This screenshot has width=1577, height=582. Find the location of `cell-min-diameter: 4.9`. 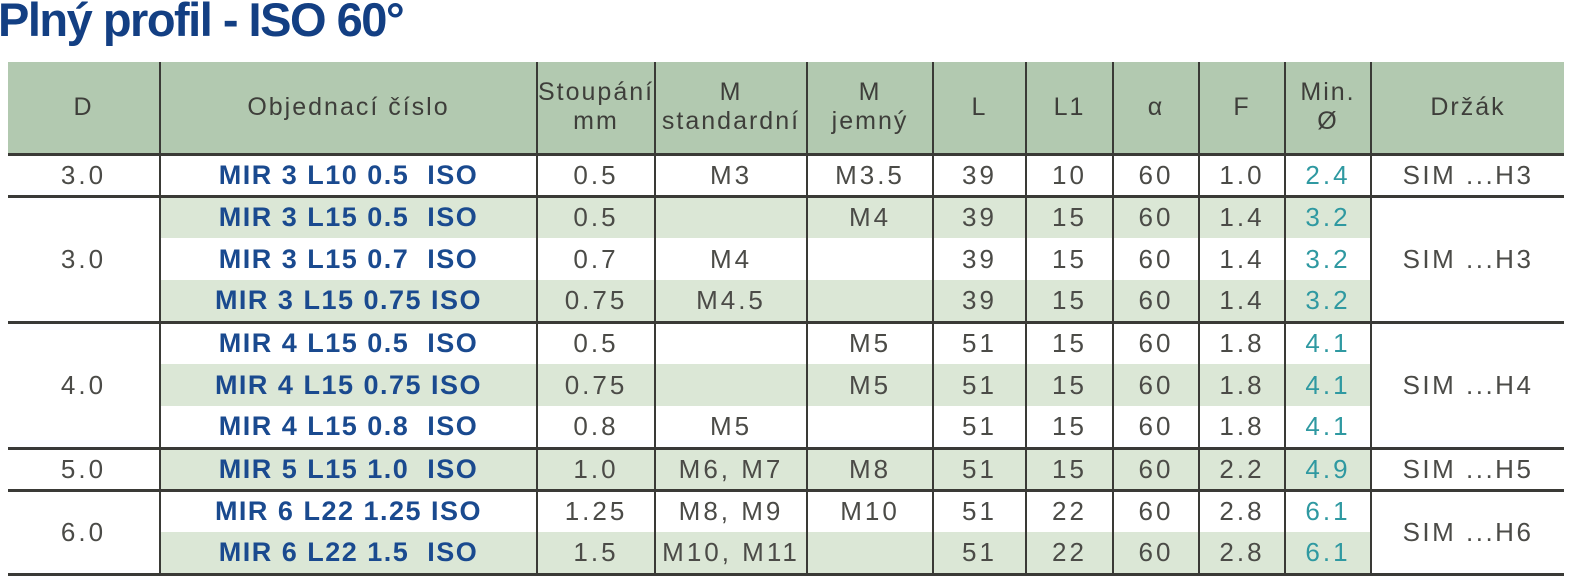

cell-min-diameter: 4.9 is located at coordinates (1327, 468).